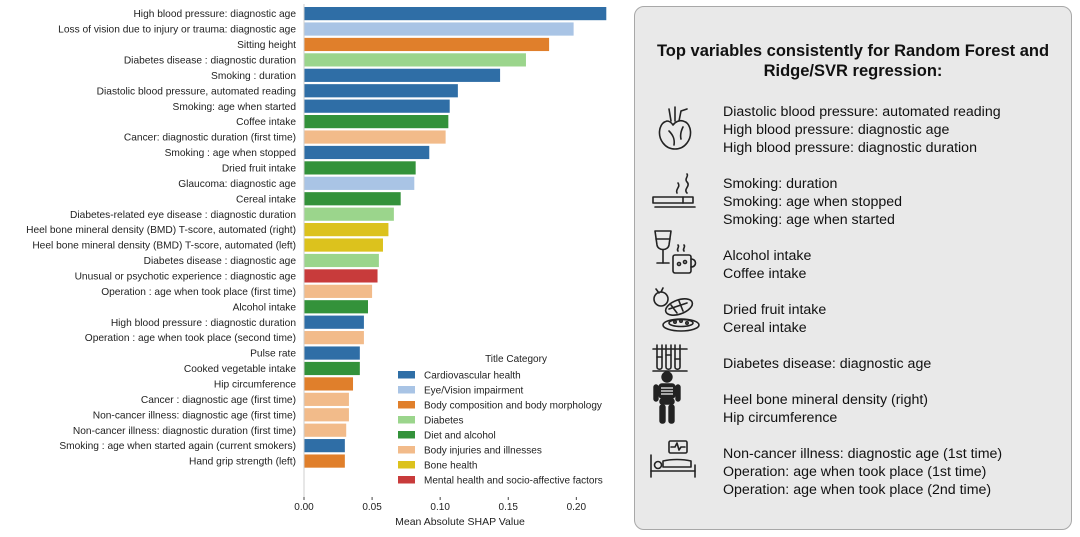 The image size is (1080, 537). Describe the element at coordinates (670, 358) in the screenshot. I see `test-tubes-icon` at that location.